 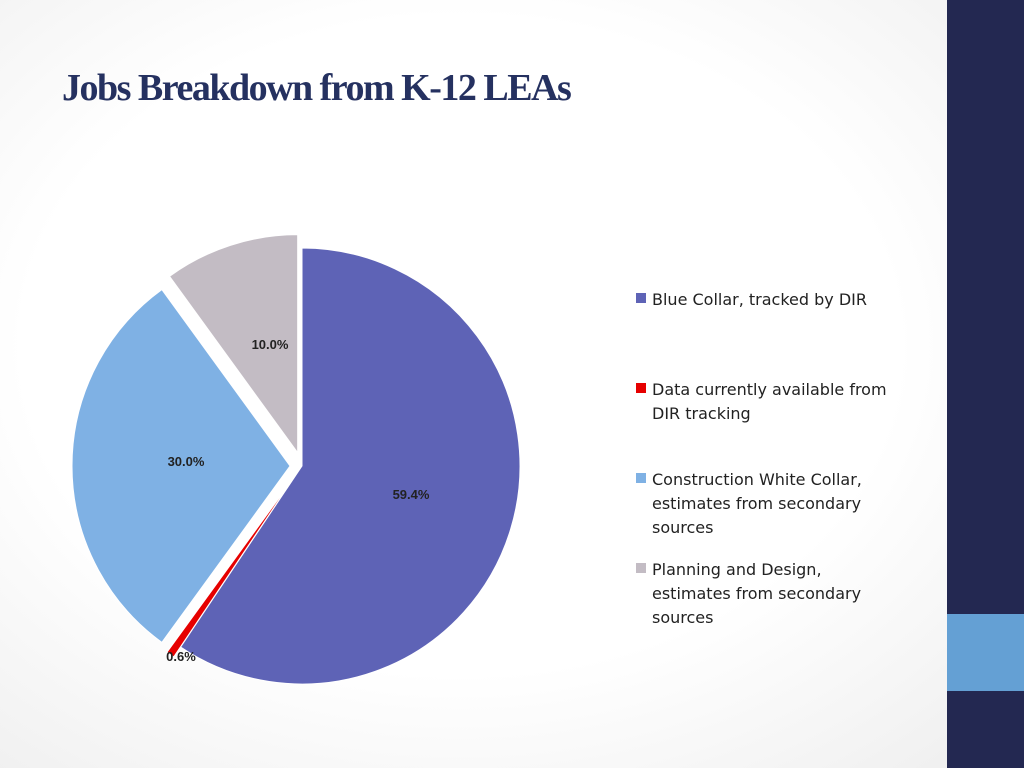 I want to click on legend-swatch-white-collar, so click(x=641, y=478).